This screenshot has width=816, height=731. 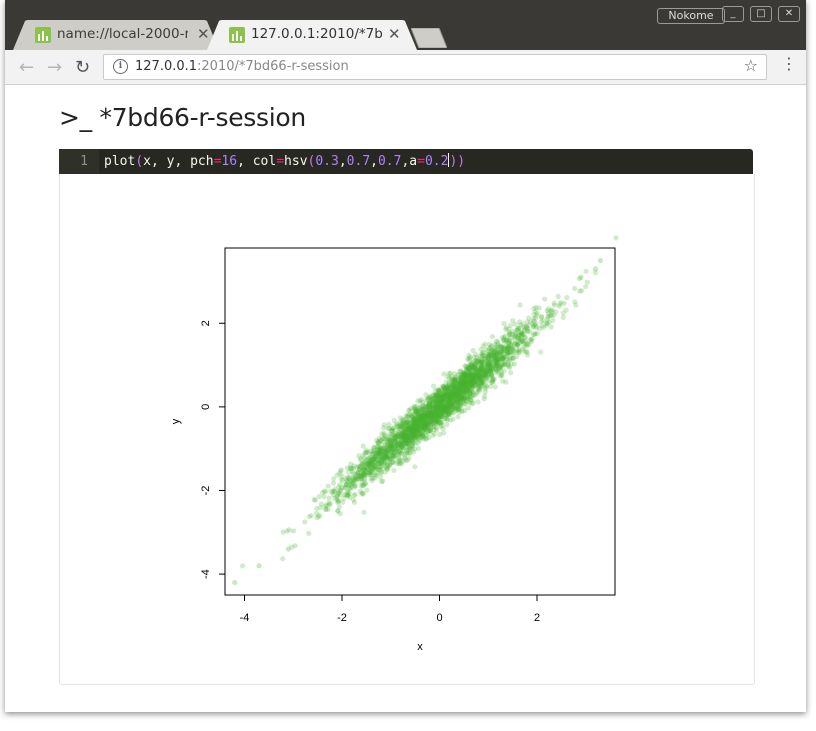 I want to click on bookmark-star-icon: ☆, so click(x=750, y=65).